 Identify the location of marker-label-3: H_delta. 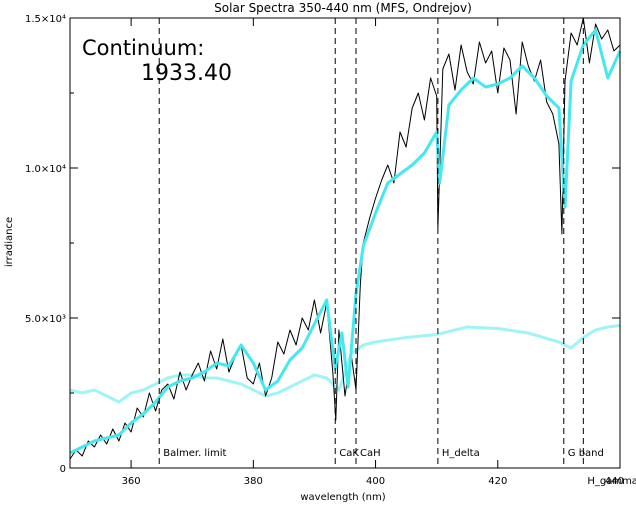
(461, 453).